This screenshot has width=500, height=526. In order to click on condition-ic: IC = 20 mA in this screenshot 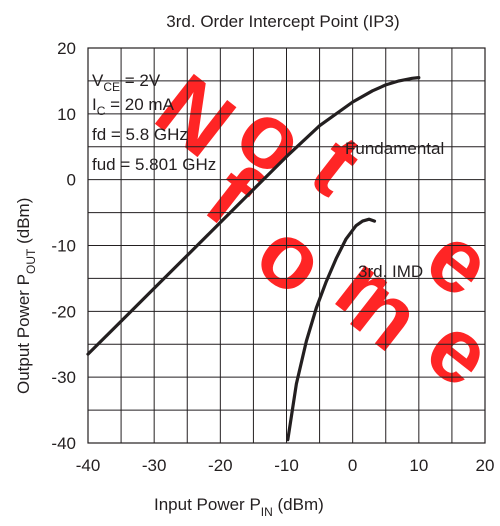, I will do `click(133, 106)`.